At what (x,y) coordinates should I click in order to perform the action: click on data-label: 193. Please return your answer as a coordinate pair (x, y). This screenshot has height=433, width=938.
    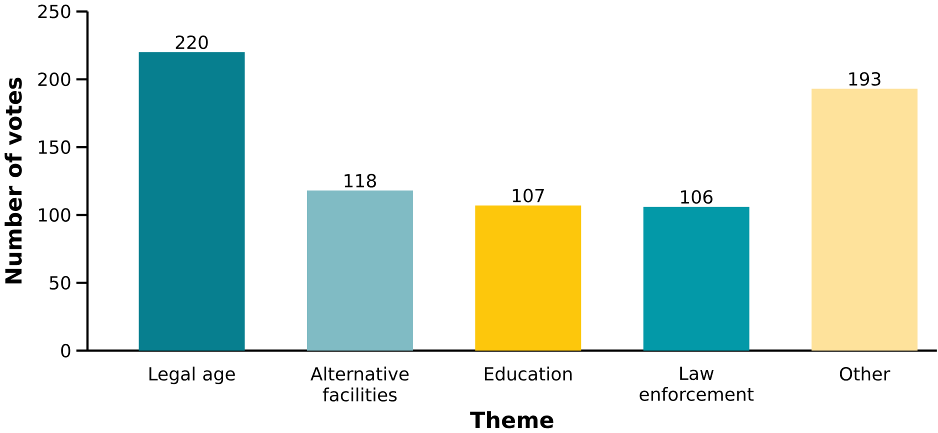
    Looking at the image, I should click on (864, 79).